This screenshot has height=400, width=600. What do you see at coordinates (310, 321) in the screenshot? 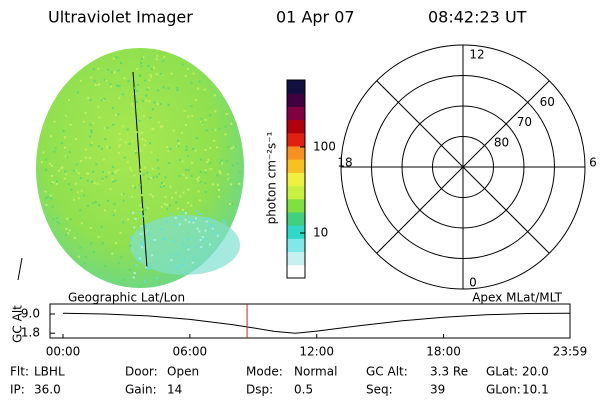
I see `altitude-frame` at bounding box center [310, 321].